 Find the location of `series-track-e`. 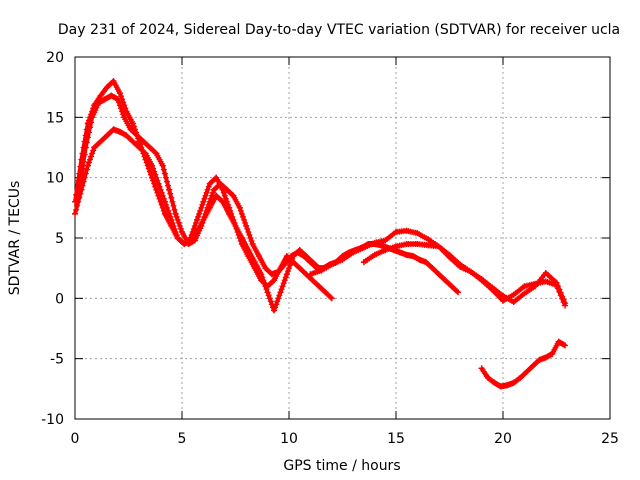

series-track-e is located at coordinates (464, 274).